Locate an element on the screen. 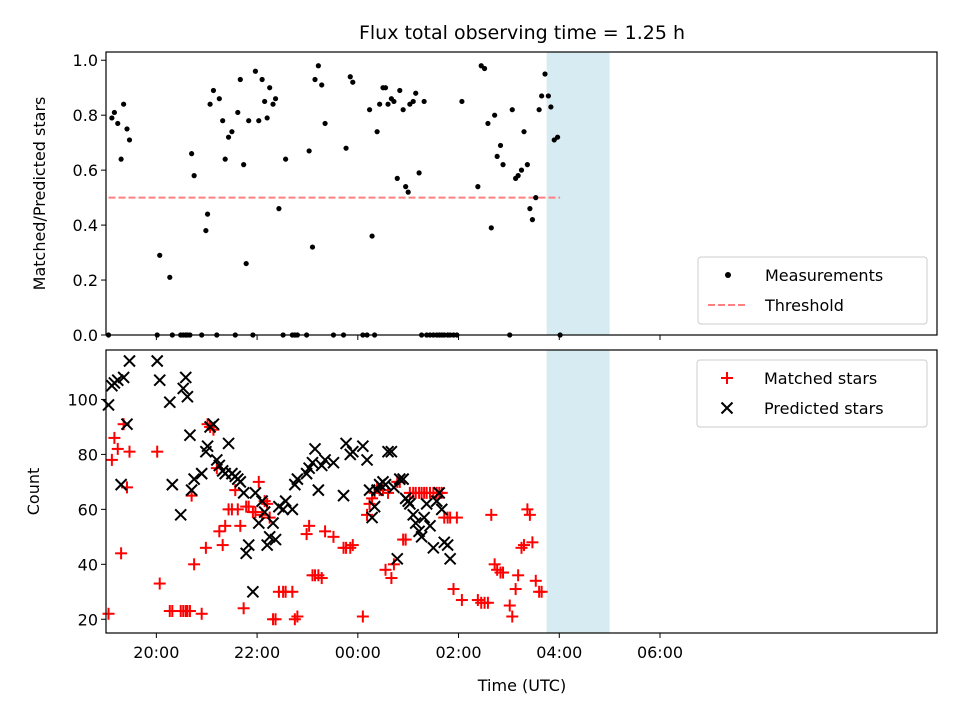  y-tick-label: 1.0 is located at coordinates (85, 60).